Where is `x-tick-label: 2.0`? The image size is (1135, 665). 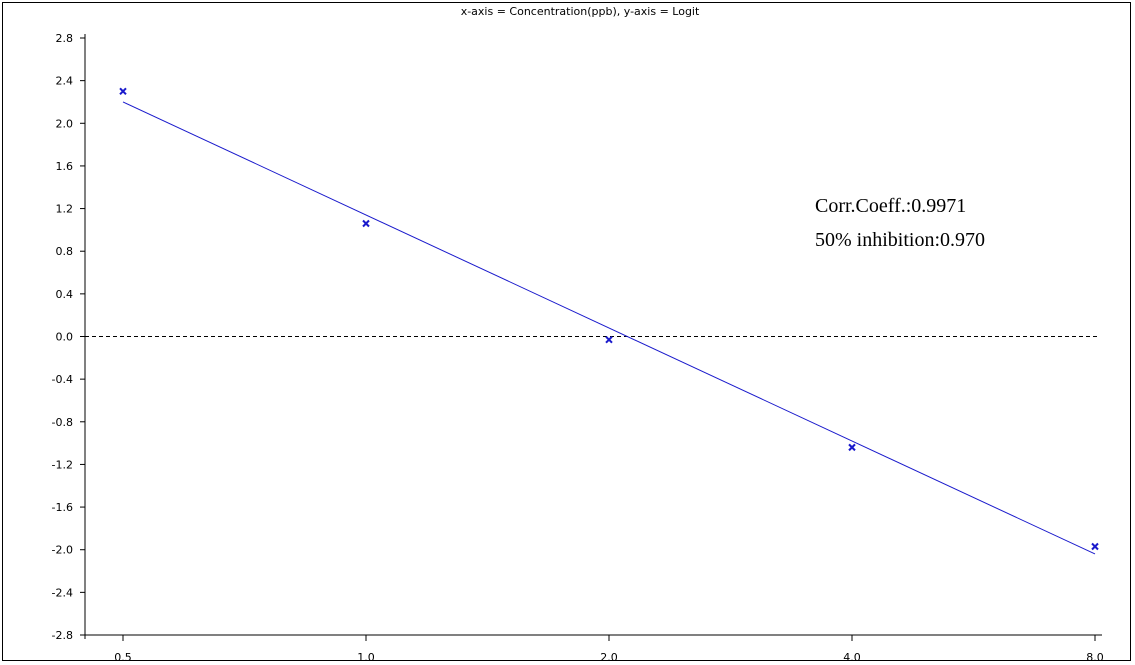
x-tick-label: 2.0 is located at coordinates (609, 657).